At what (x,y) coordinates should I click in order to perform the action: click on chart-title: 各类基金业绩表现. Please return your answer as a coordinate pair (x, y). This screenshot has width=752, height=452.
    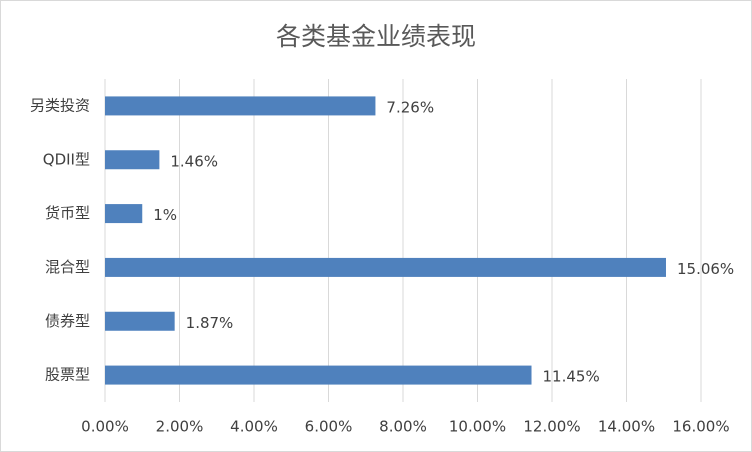
    Looking at the image, I should click on (376, 36).